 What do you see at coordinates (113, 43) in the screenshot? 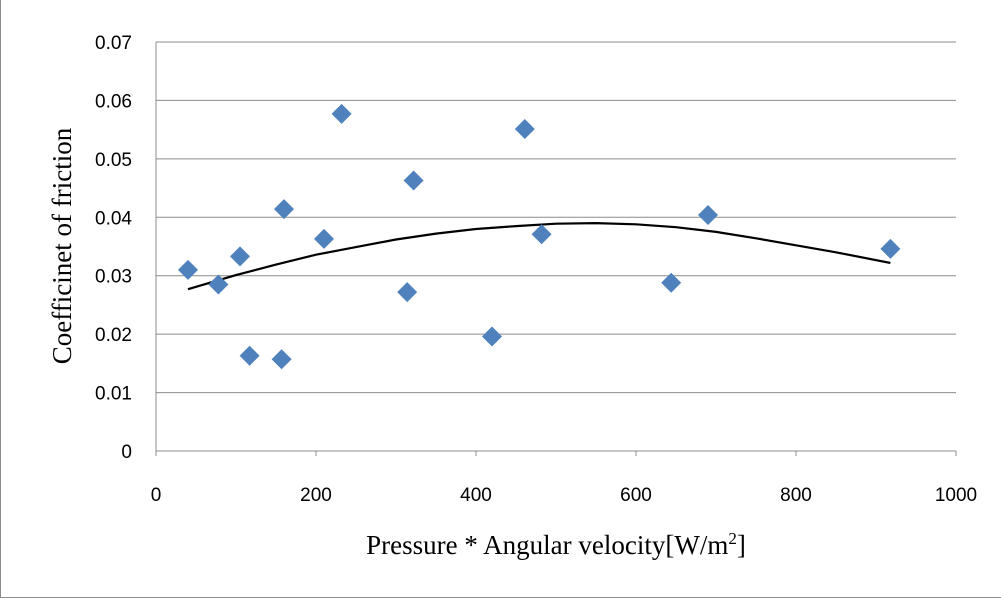
I see `y-tick-label: 0.07` at bounding box center [113, 43].